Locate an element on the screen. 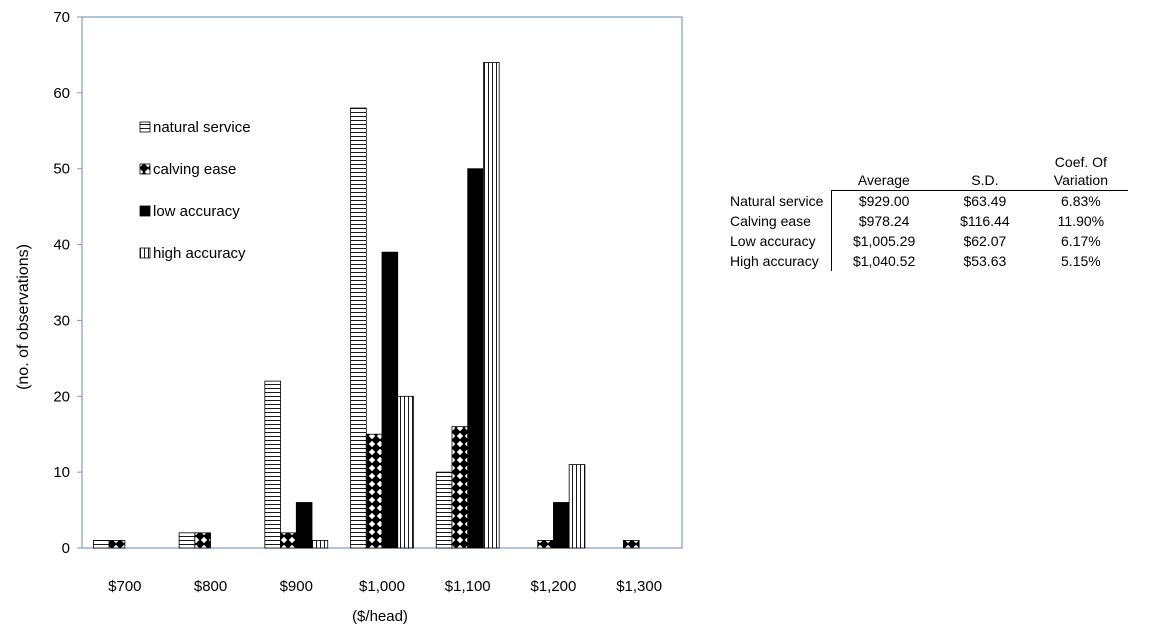  table-corner is located at coordinates (779, 168).